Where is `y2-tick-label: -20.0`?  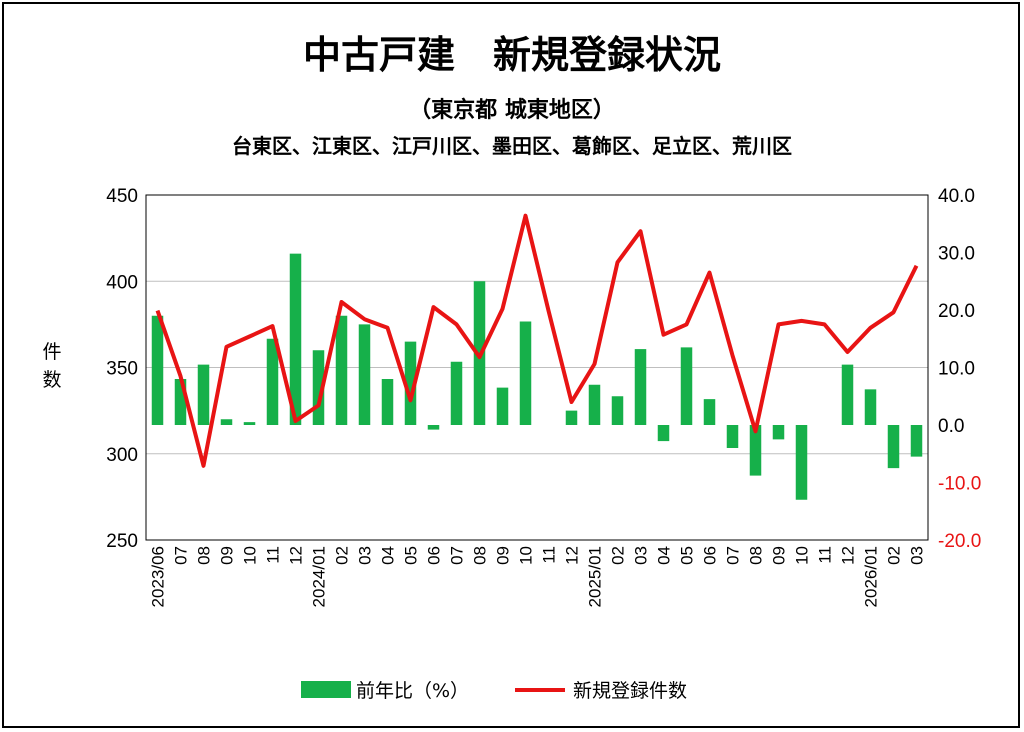
y2-tick-label: -20.0 is located at coordinates (959, 541).